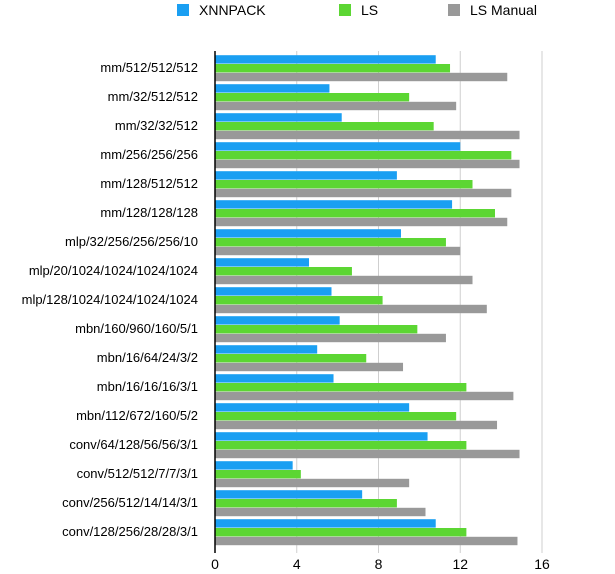 The image size is (615, 574). I want to click on legend-label: XNNPACK, so click(232, 10).